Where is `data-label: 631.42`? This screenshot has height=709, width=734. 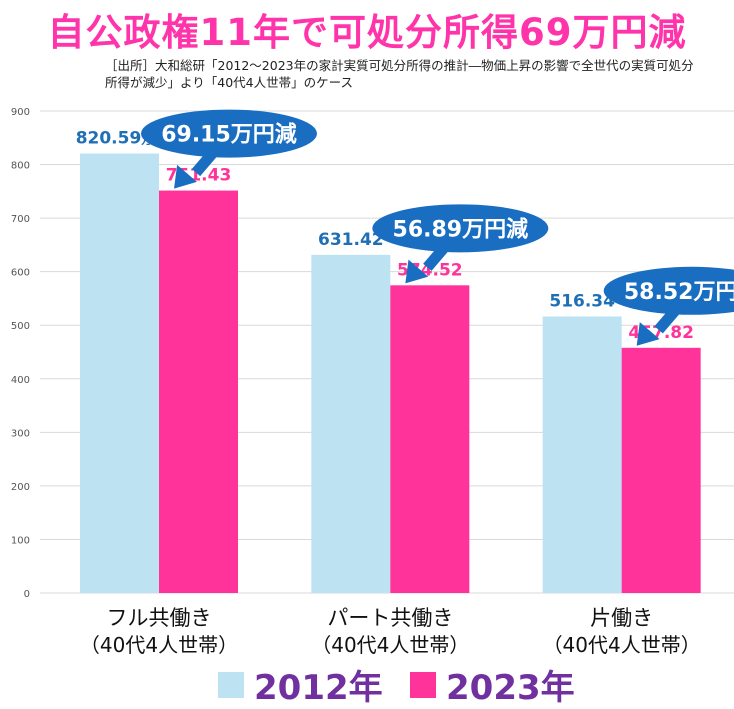 data-label: 631.42 is located at coordinates (351, 240).